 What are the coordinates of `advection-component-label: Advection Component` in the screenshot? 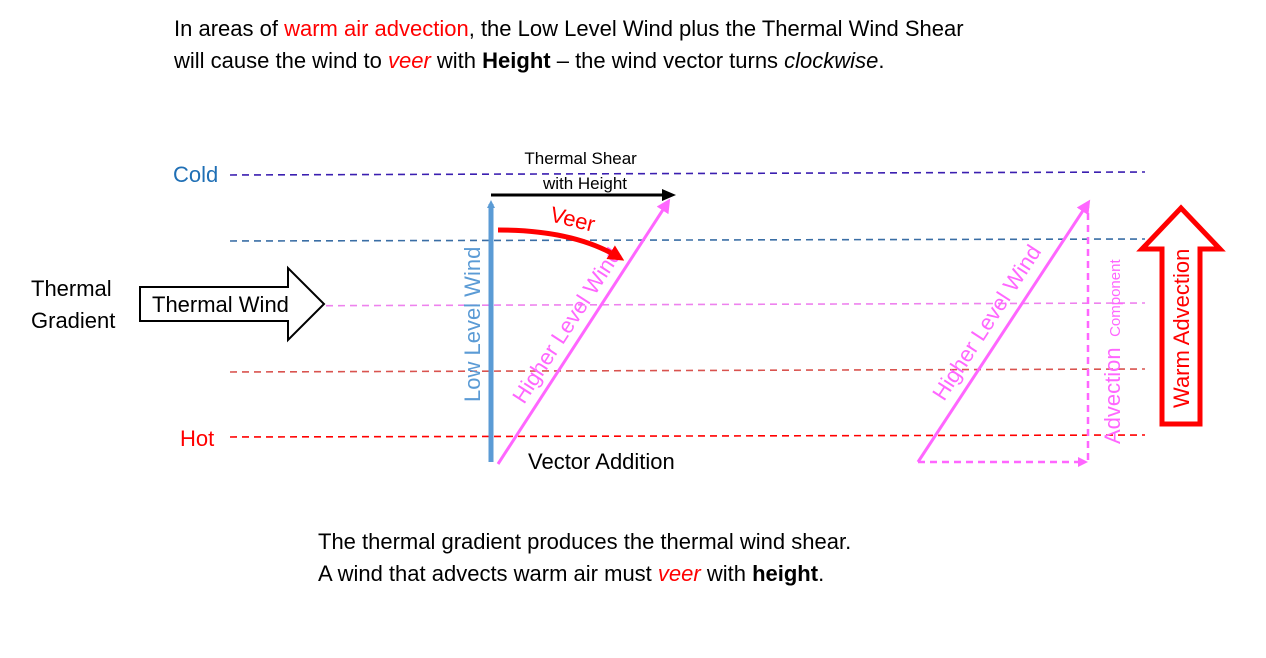 It's located at (1112, 351).